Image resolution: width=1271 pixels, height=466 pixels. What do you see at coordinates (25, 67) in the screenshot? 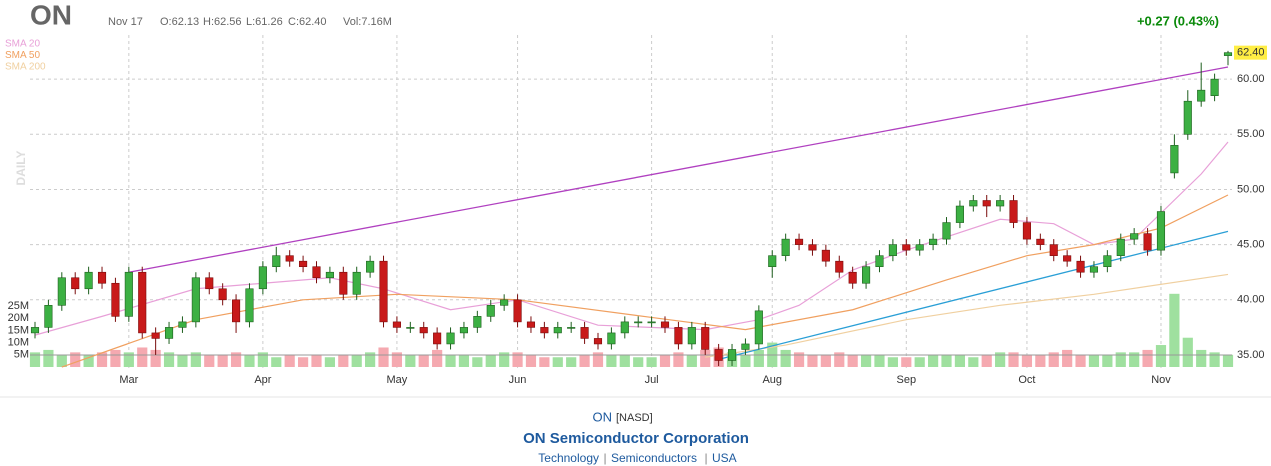
I see `legend-entry: SMA 200` at bounding box center [25, 67].